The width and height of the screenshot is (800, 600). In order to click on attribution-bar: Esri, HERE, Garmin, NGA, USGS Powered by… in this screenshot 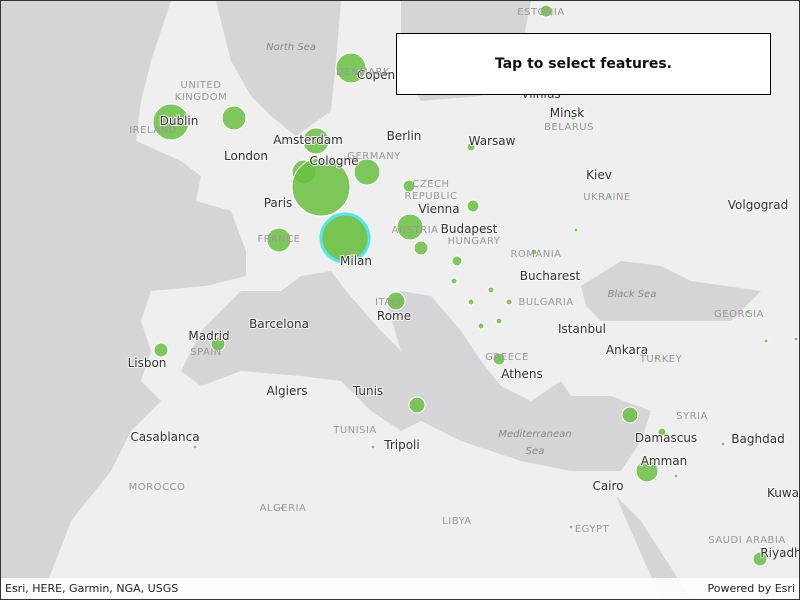, I will do `click(400, 588)`.